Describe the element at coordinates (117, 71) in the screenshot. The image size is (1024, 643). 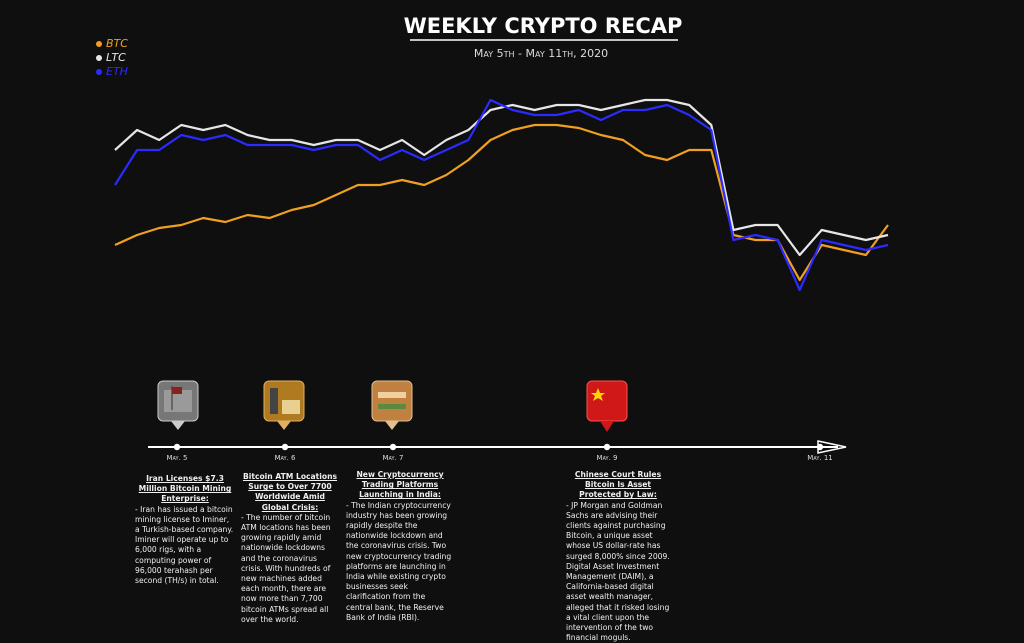
I see `legend-label: ETH` at that location.